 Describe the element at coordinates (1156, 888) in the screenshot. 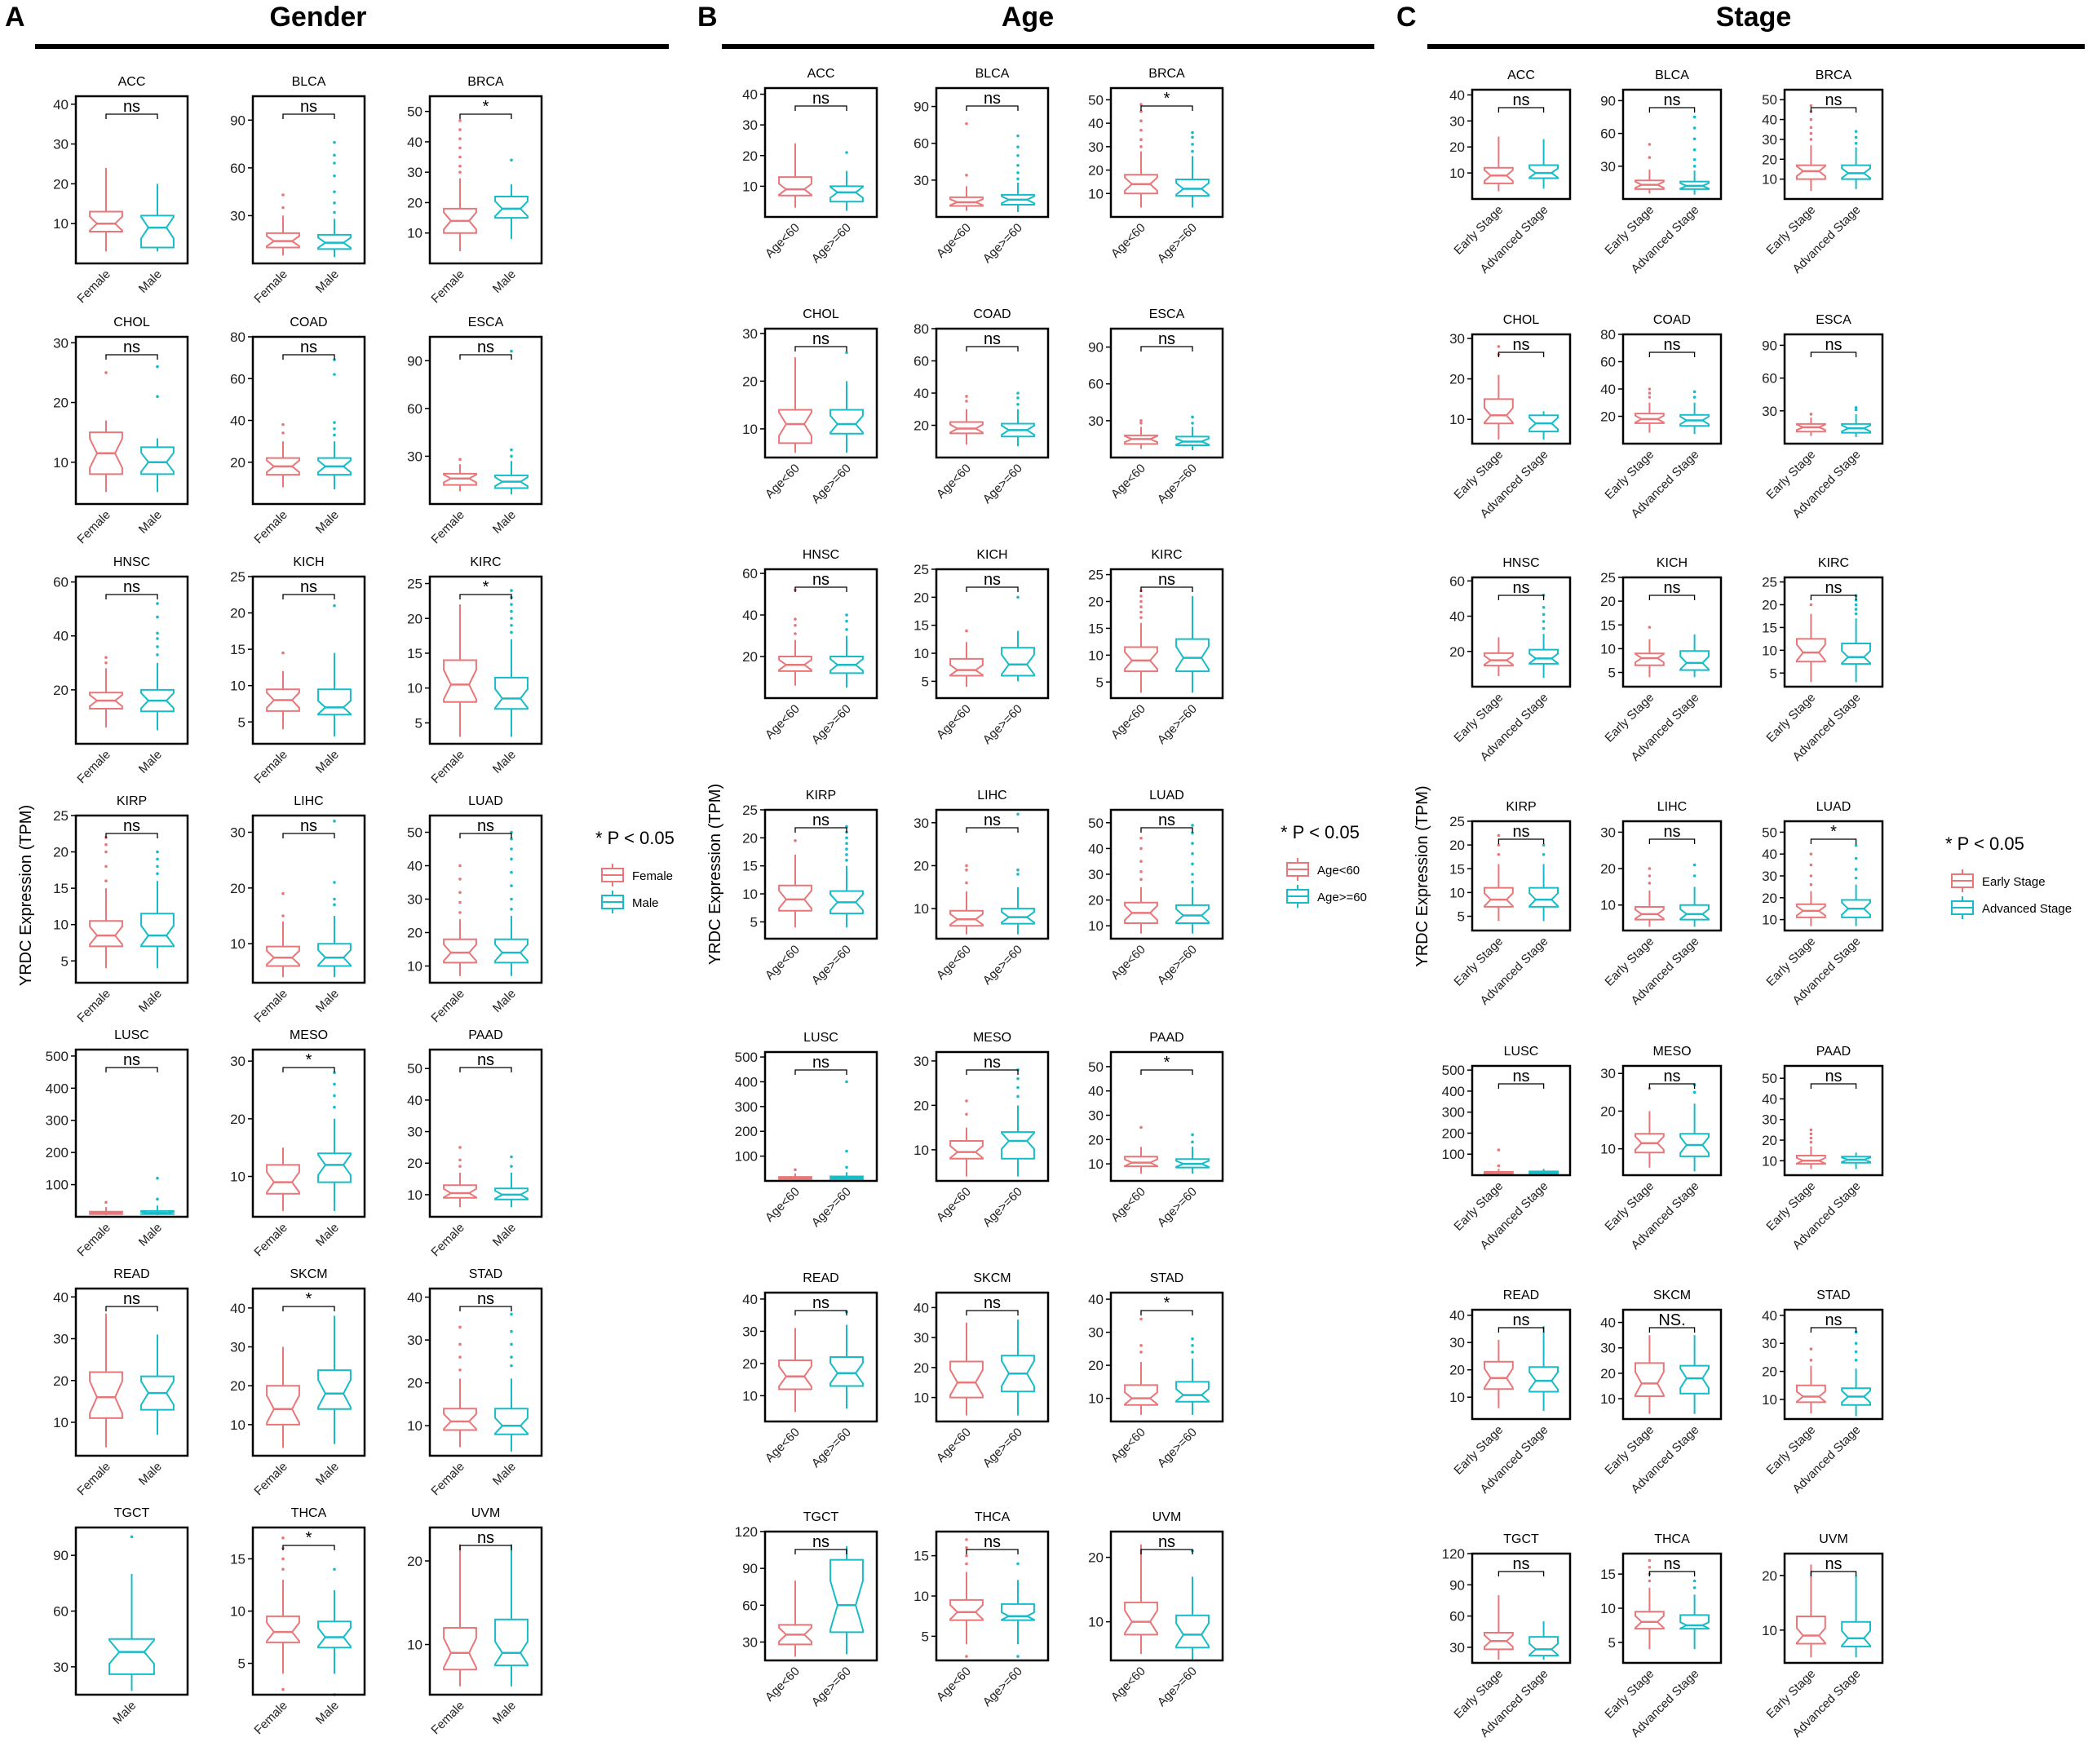

I see `subplot-LUAD: LUAD 10 20 30 40 50 Age<60 Age>=60 ns` at that location.